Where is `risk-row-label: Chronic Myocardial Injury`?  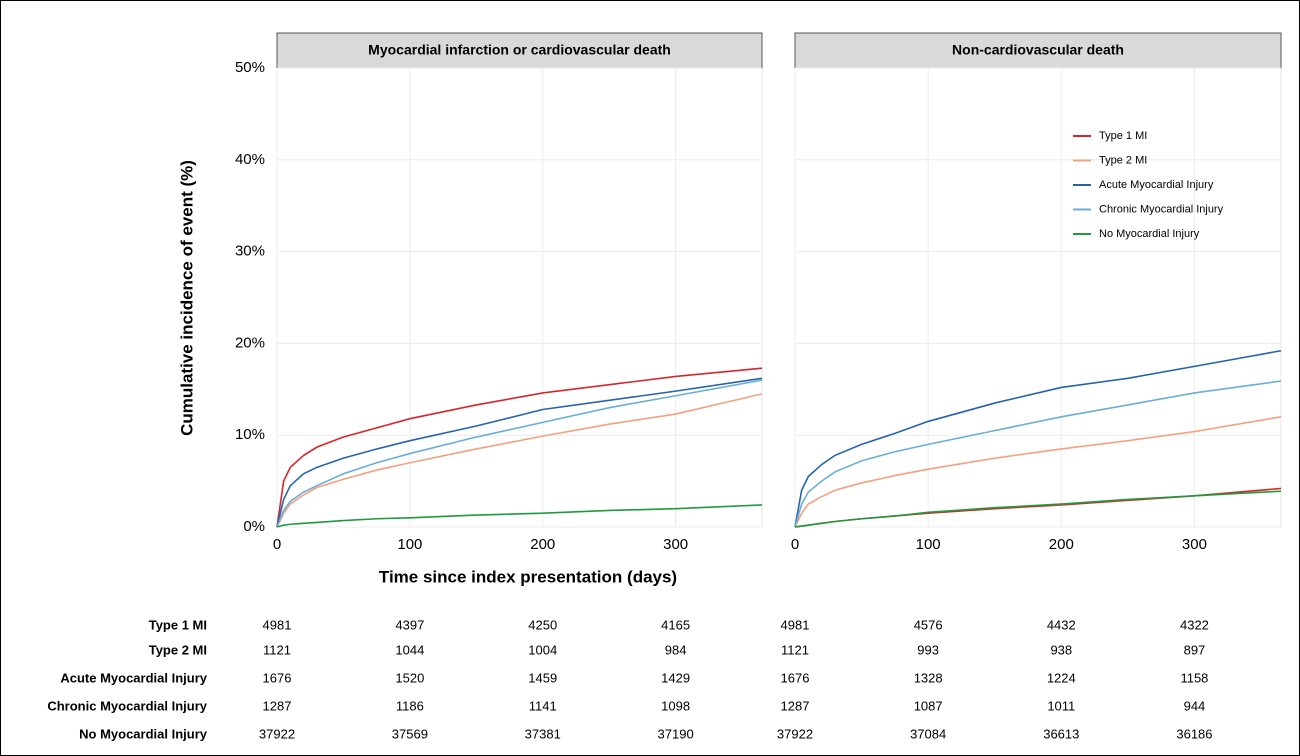 risk-row-label: Chronic Myocardial Injury is located at coordinates (127, 705).